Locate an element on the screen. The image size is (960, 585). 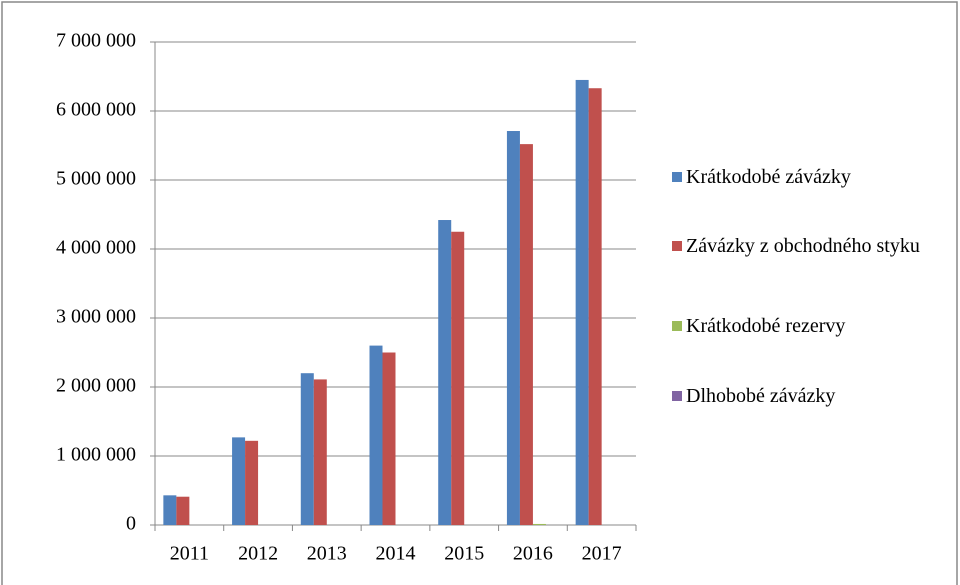
legend-label: Závázky z obchodného styku is located at coordinates (803, 246).